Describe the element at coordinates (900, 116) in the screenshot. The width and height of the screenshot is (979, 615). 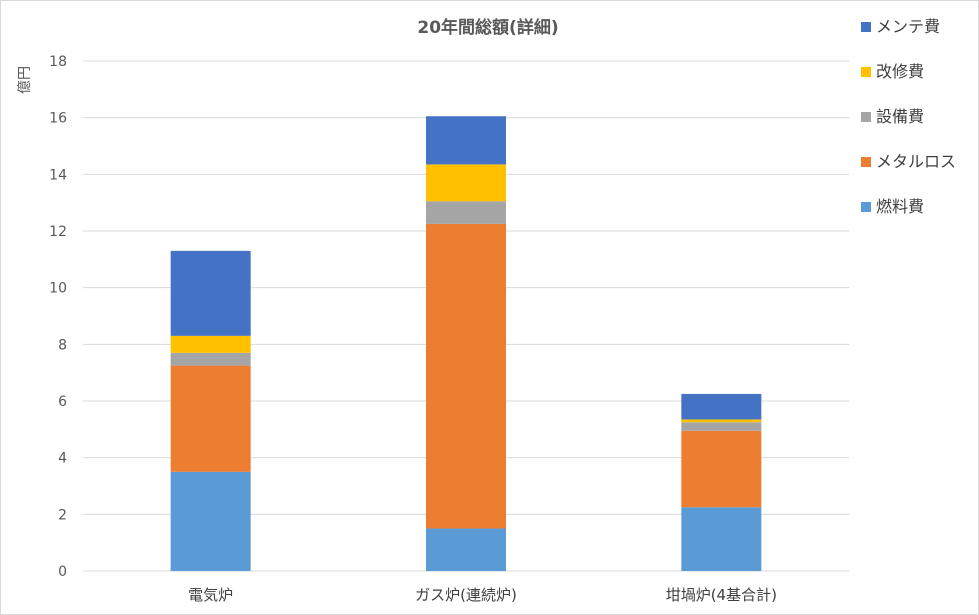
I see `legend-label-2: 設備費` at that location.